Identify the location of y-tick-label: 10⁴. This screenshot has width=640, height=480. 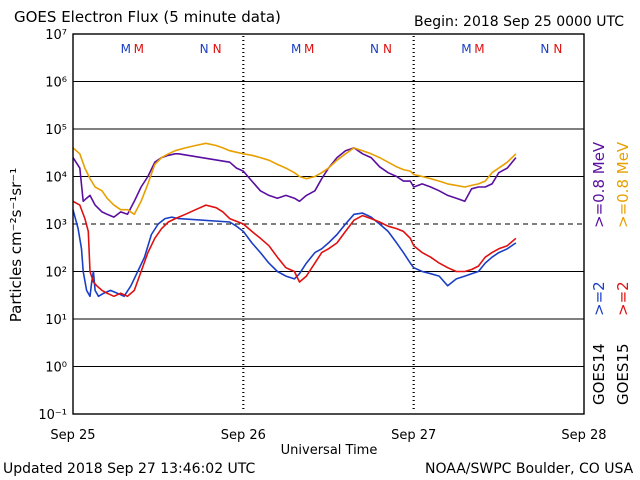
(56, 178).